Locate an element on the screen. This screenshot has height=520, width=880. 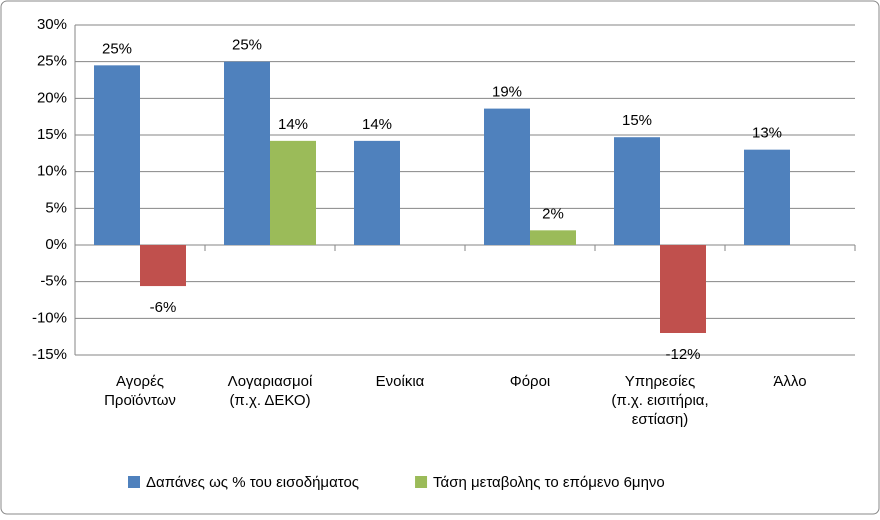
y-tick-label: 30% is located at coordinates (52, 24).